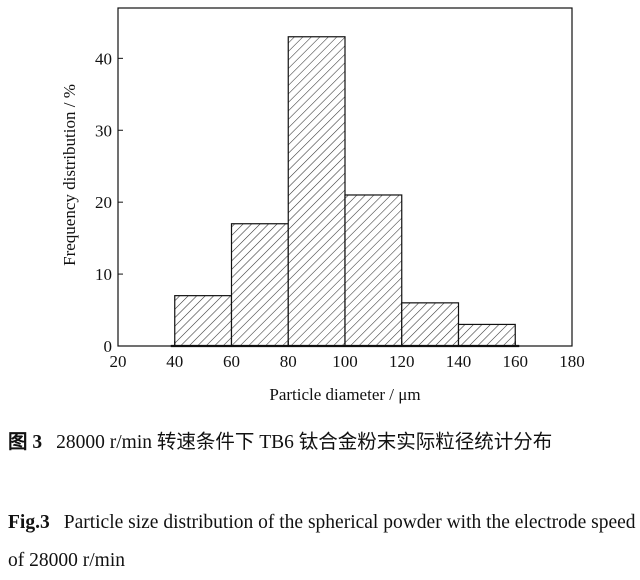 The image size is (640, 580). I want to click on y-tick-label-40: 40, so click(103, 58).